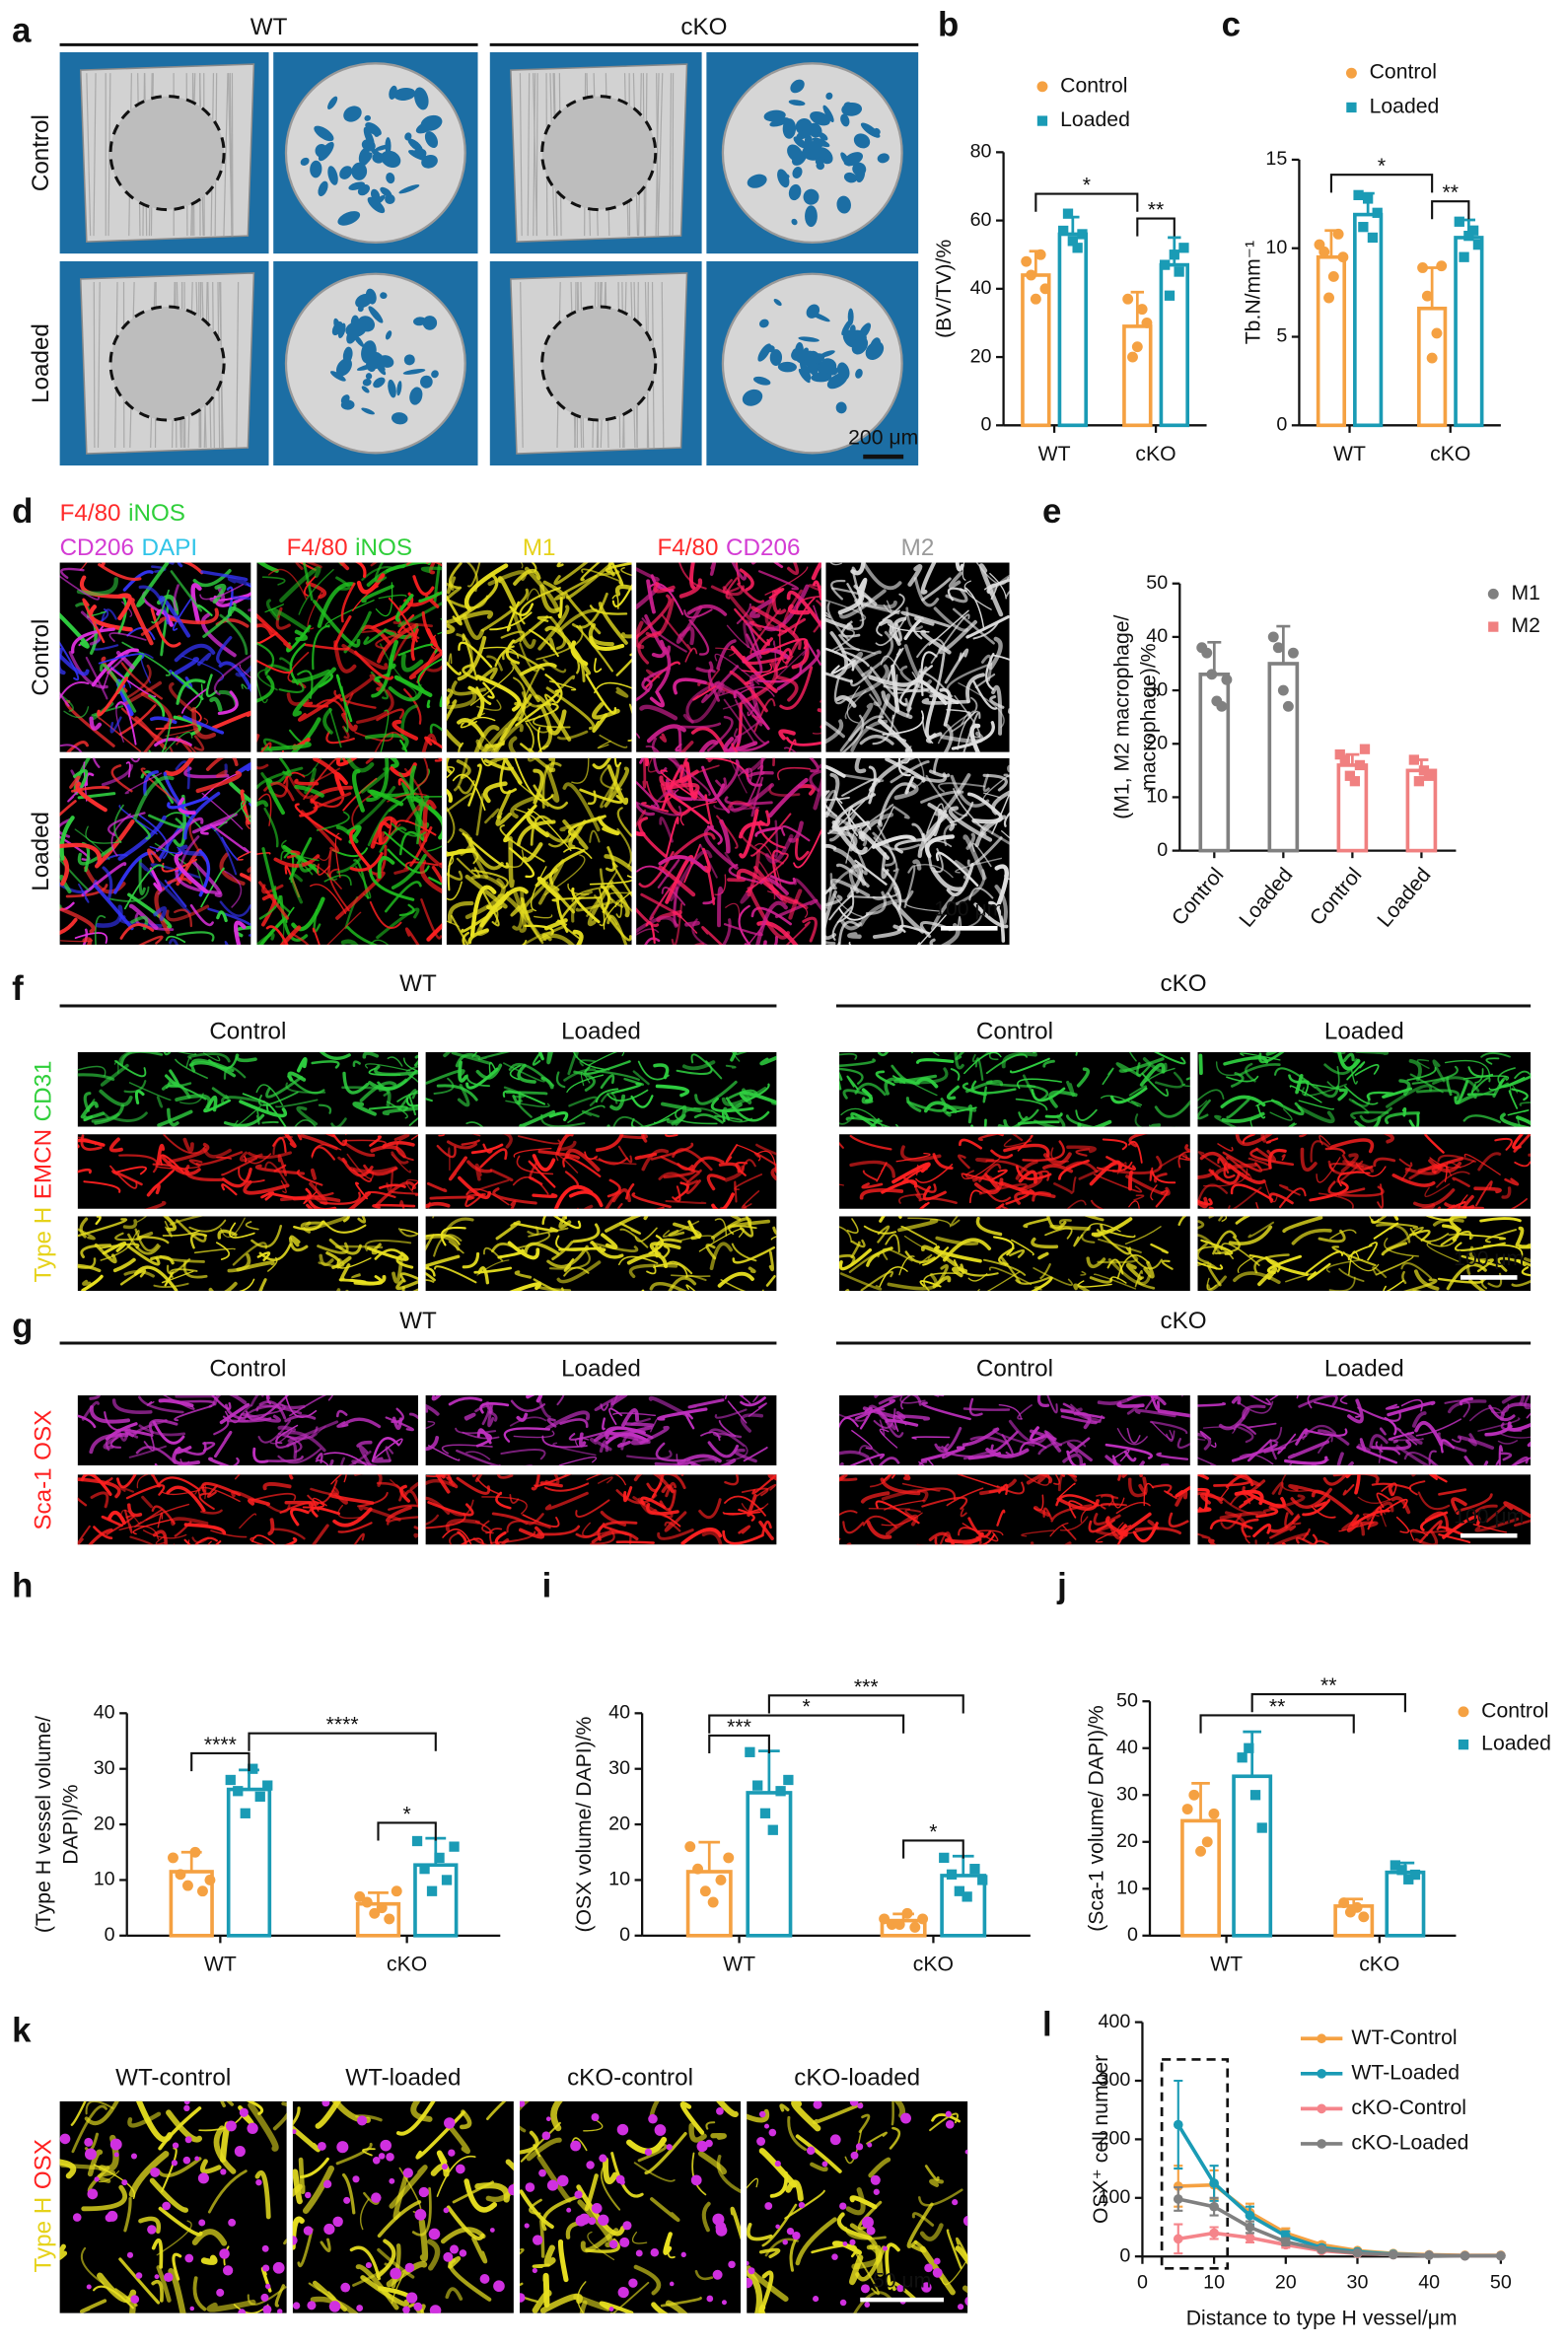 Image resolution: width=1568 pixels, height=2346 pixels. Describe the element at coordinates (1351, 108) in the screenshot. I see `legend-marker` at that location.